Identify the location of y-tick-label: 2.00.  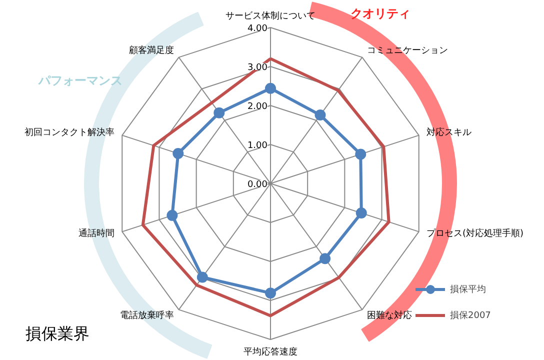
(257, 107).